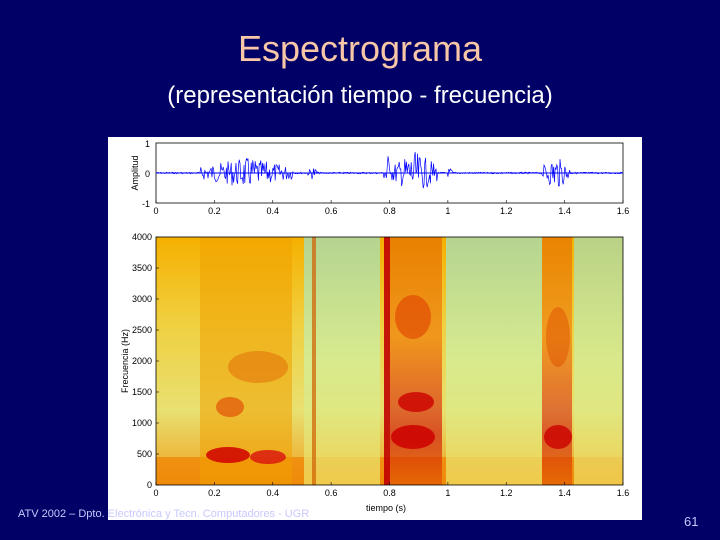  I want to click on ytick-label: 3500, so click(142, 268).